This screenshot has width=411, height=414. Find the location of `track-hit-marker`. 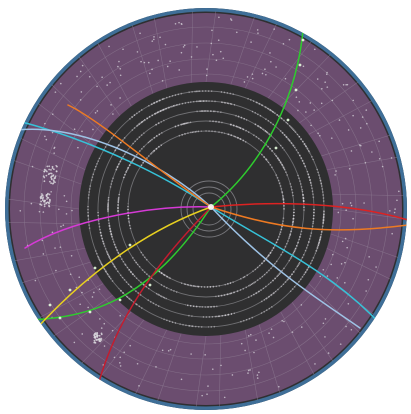

track-hit-marker is located at coordinates (288, 120).